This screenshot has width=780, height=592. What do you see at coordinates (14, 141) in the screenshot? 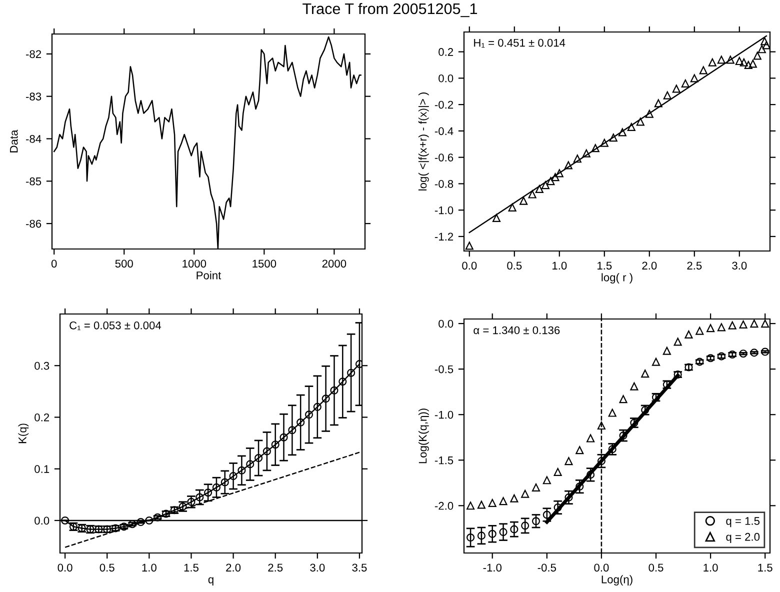
I see `y-axis-title: Data` at bounding box center [14, 141].